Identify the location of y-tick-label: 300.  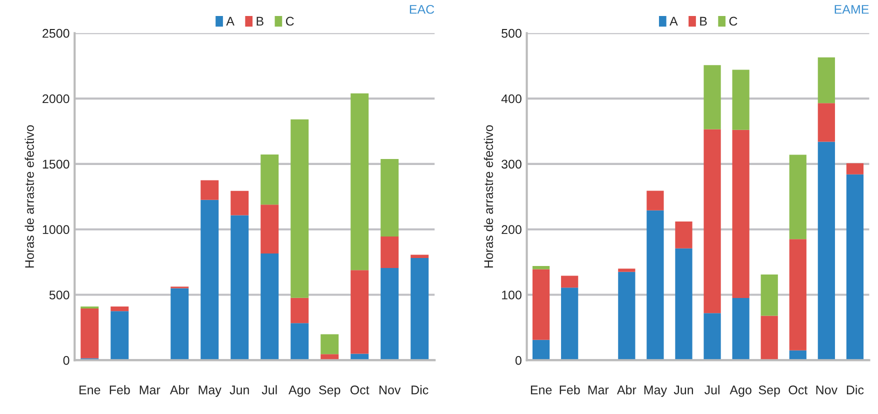
(512, 164).